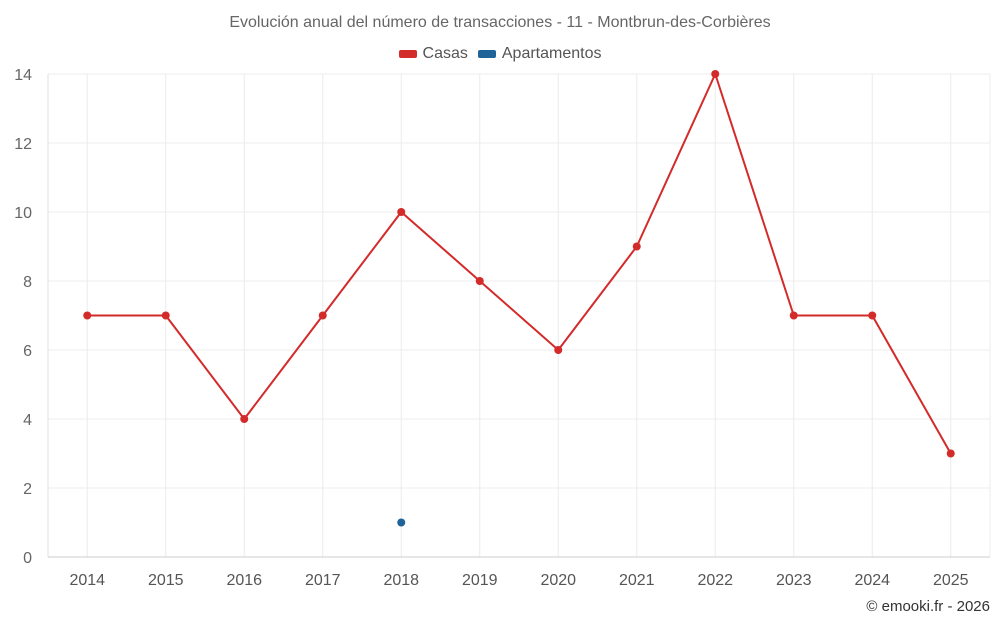 The height and width of the screenshot is (625, 1000). What do you see at coordinates (27, 558) in the screenshot?
I see `y-tick-label: 0` at bounding box center [27, 558].